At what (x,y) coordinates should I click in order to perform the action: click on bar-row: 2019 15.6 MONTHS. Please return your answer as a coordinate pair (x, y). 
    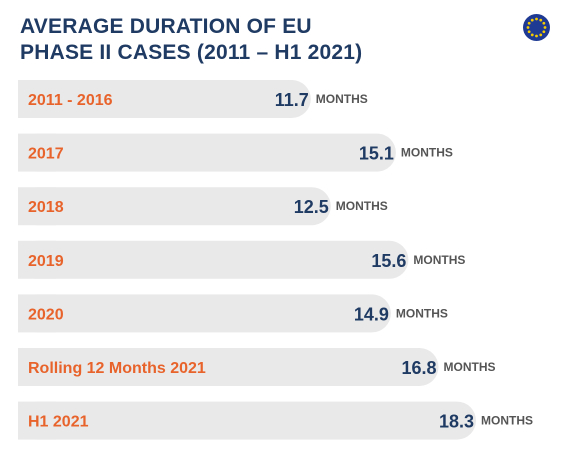
    Looking at the image, I should click on (241, 259).